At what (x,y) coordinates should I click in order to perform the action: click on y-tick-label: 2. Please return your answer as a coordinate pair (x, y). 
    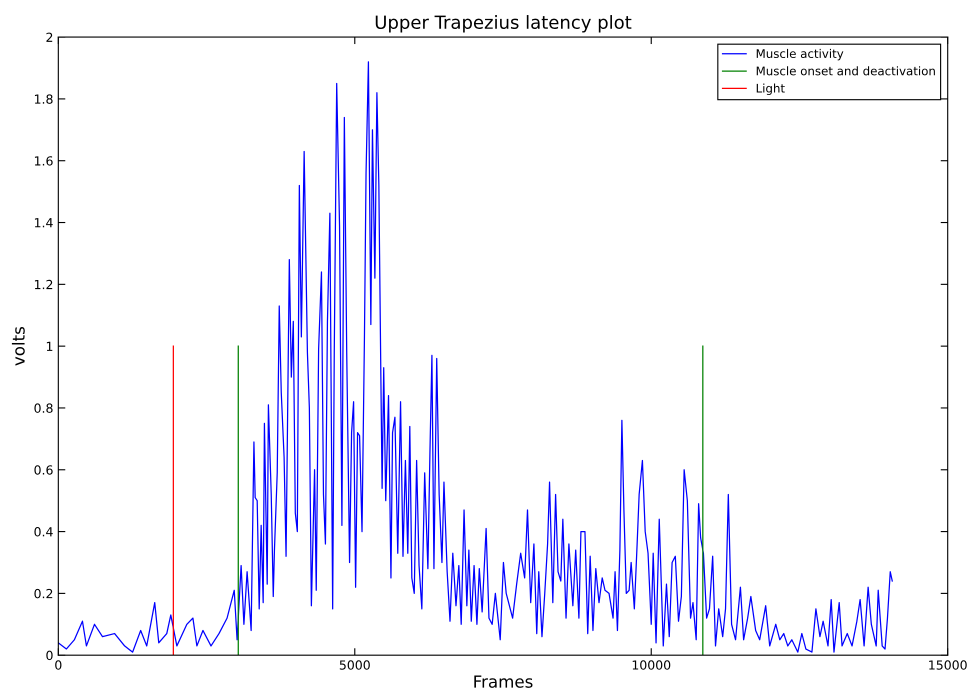
    Looking at the image, I should click on (49, 37).